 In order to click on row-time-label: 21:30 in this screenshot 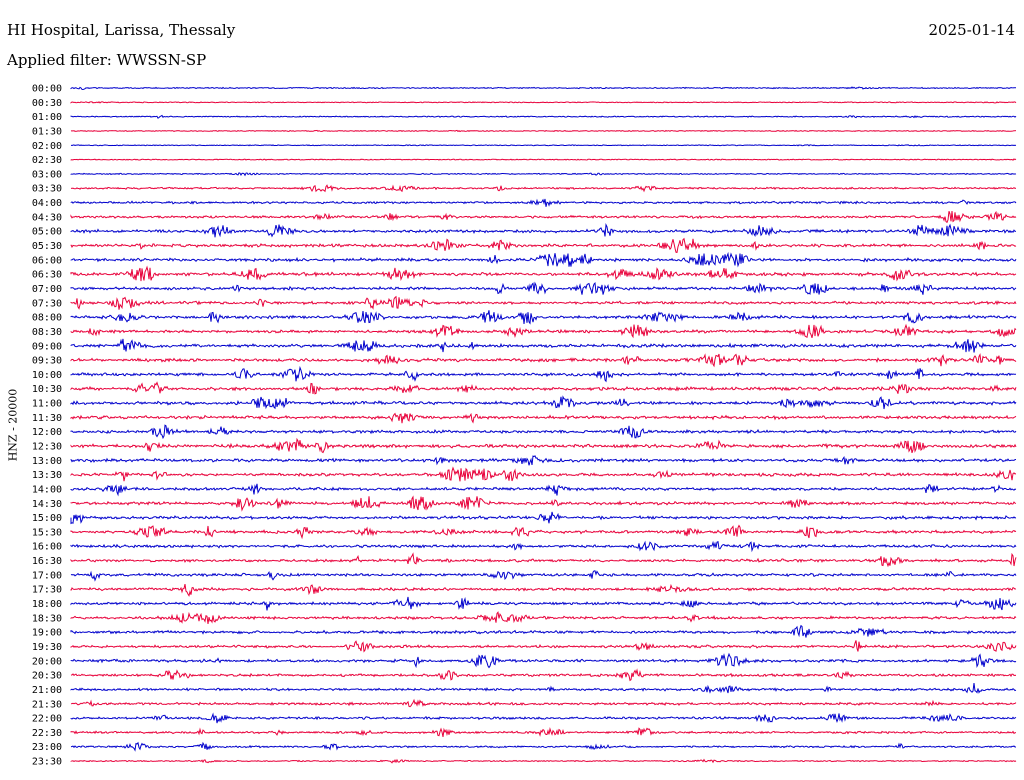, I will do `click(47, 704)`.